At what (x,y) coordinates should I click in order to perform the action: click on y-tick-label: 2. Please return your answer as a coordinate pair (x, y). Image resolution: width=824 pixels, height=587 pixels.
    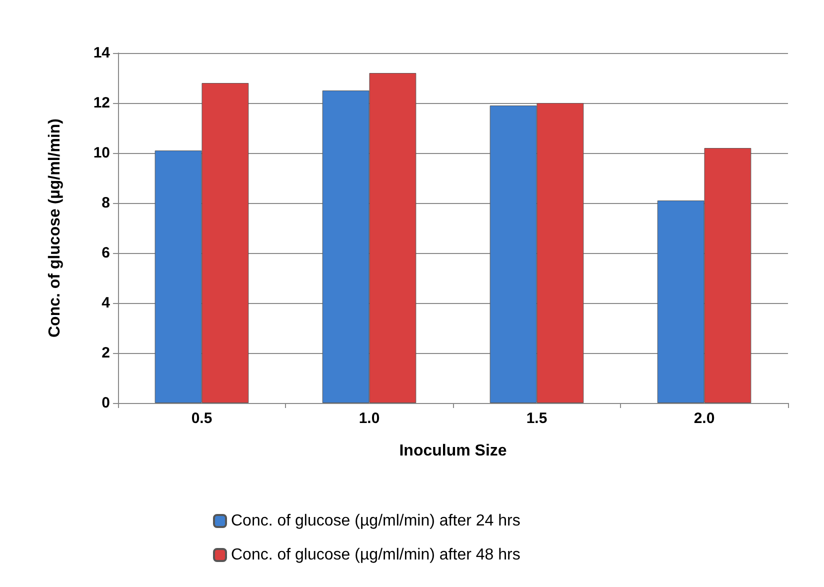
    Looking at the image, I should click on (106, 353).